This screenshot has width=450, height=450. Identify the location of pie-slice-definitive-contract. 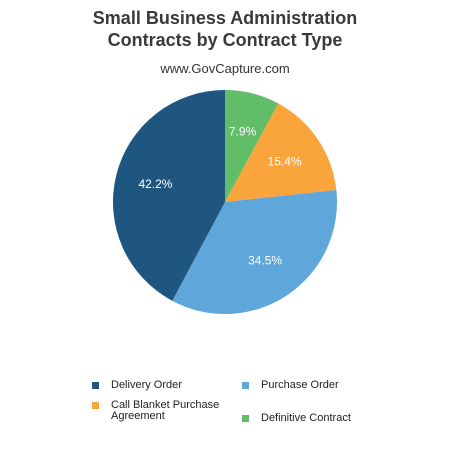
(252, 146).